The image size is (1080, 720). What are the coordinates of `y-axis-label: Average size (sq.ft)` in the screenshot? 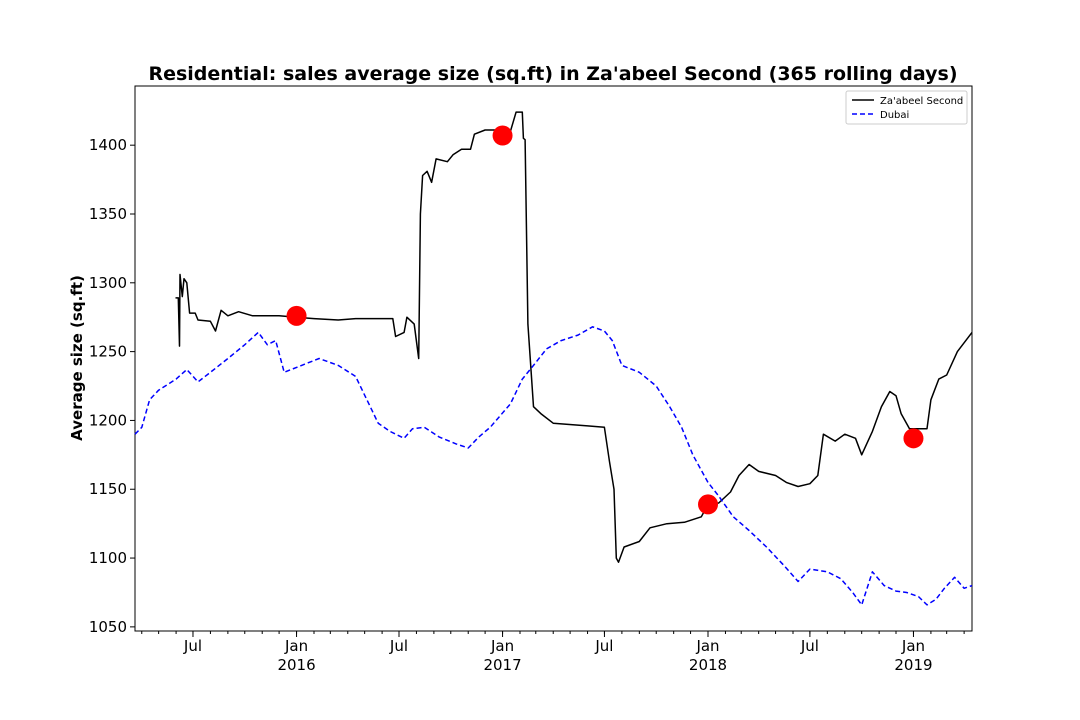 It's located at (77, 358).